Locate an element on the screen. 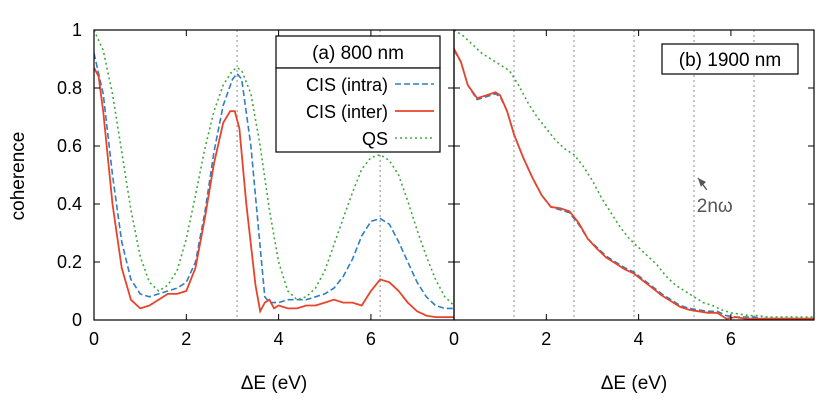  legend is located at coordinates (358, 110).